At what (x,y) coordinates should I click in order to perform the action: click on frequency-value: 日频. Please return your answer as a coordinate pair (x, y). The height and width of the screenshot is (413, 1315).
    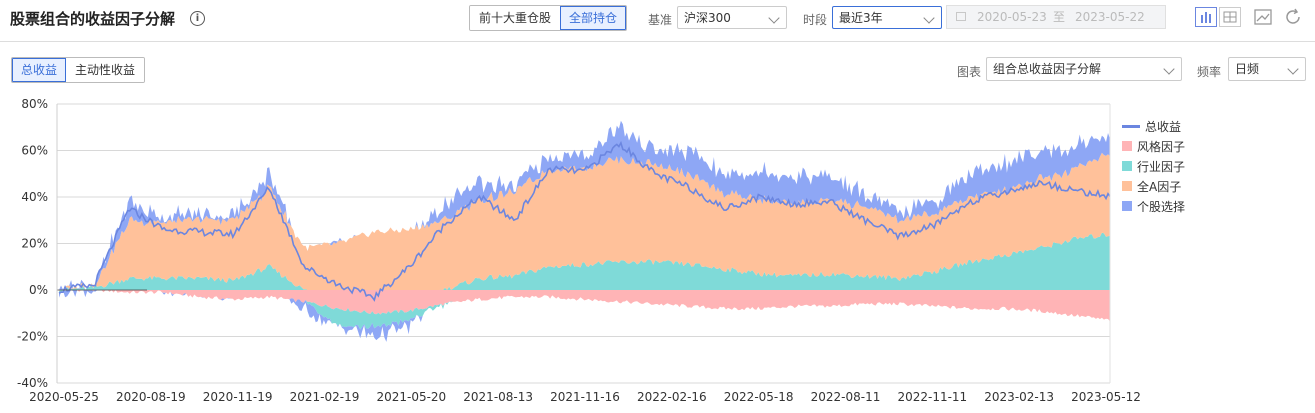
    Looking at the image, I should click on (1247, 69).